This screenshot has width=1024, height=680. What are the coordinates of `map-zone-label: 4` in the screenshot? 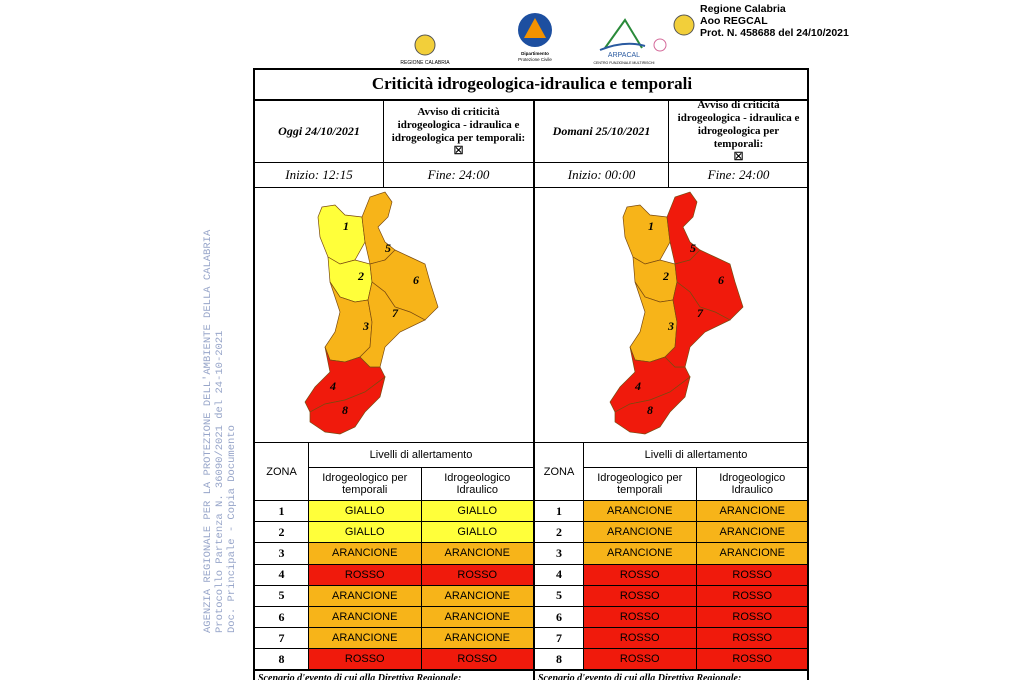 It's located at (332, 386).